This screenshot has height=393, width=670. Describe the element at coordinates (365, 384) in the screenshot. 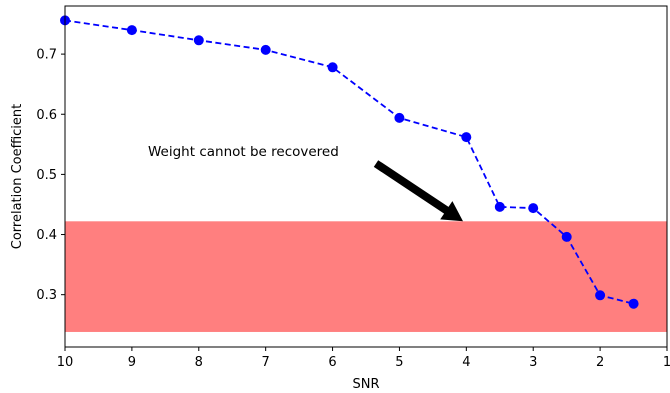

I see `x-axis-label: SNR` at that location.